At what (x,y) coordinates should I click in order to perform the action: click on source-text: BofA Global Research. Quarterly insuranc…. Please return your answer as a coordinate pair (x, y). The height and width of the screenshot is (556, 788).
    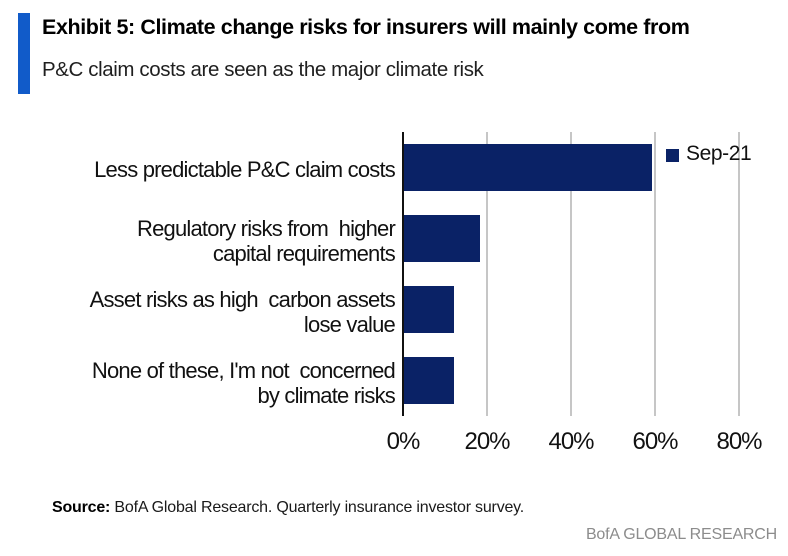
    Looking at the image, I should click on (317, 507).